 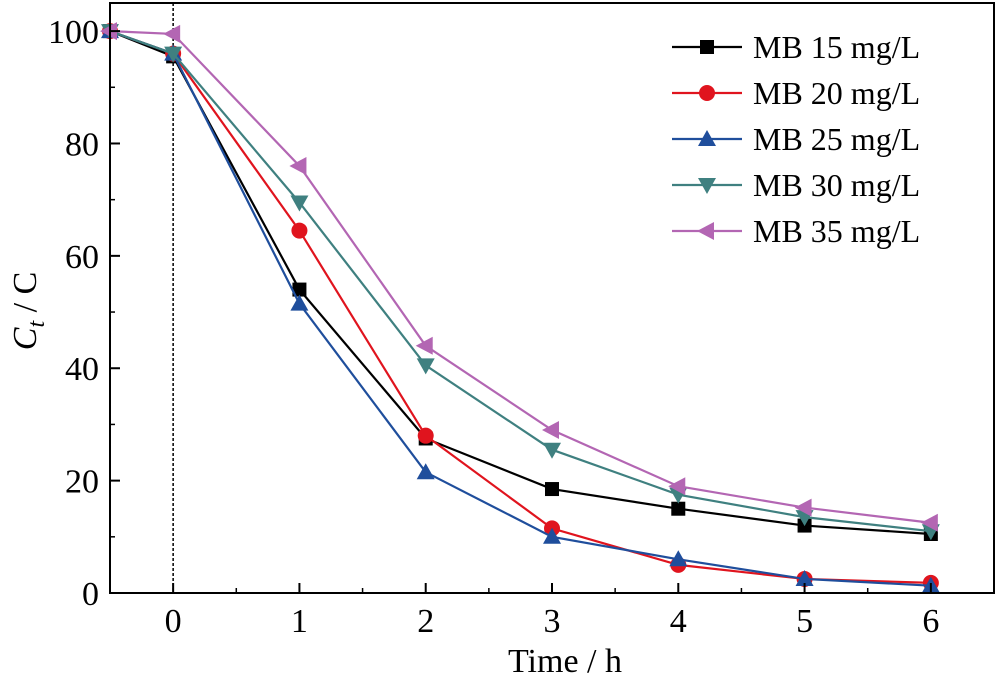 I want to click on y-axis-title: Ct / C, so click(x=28, y=311).